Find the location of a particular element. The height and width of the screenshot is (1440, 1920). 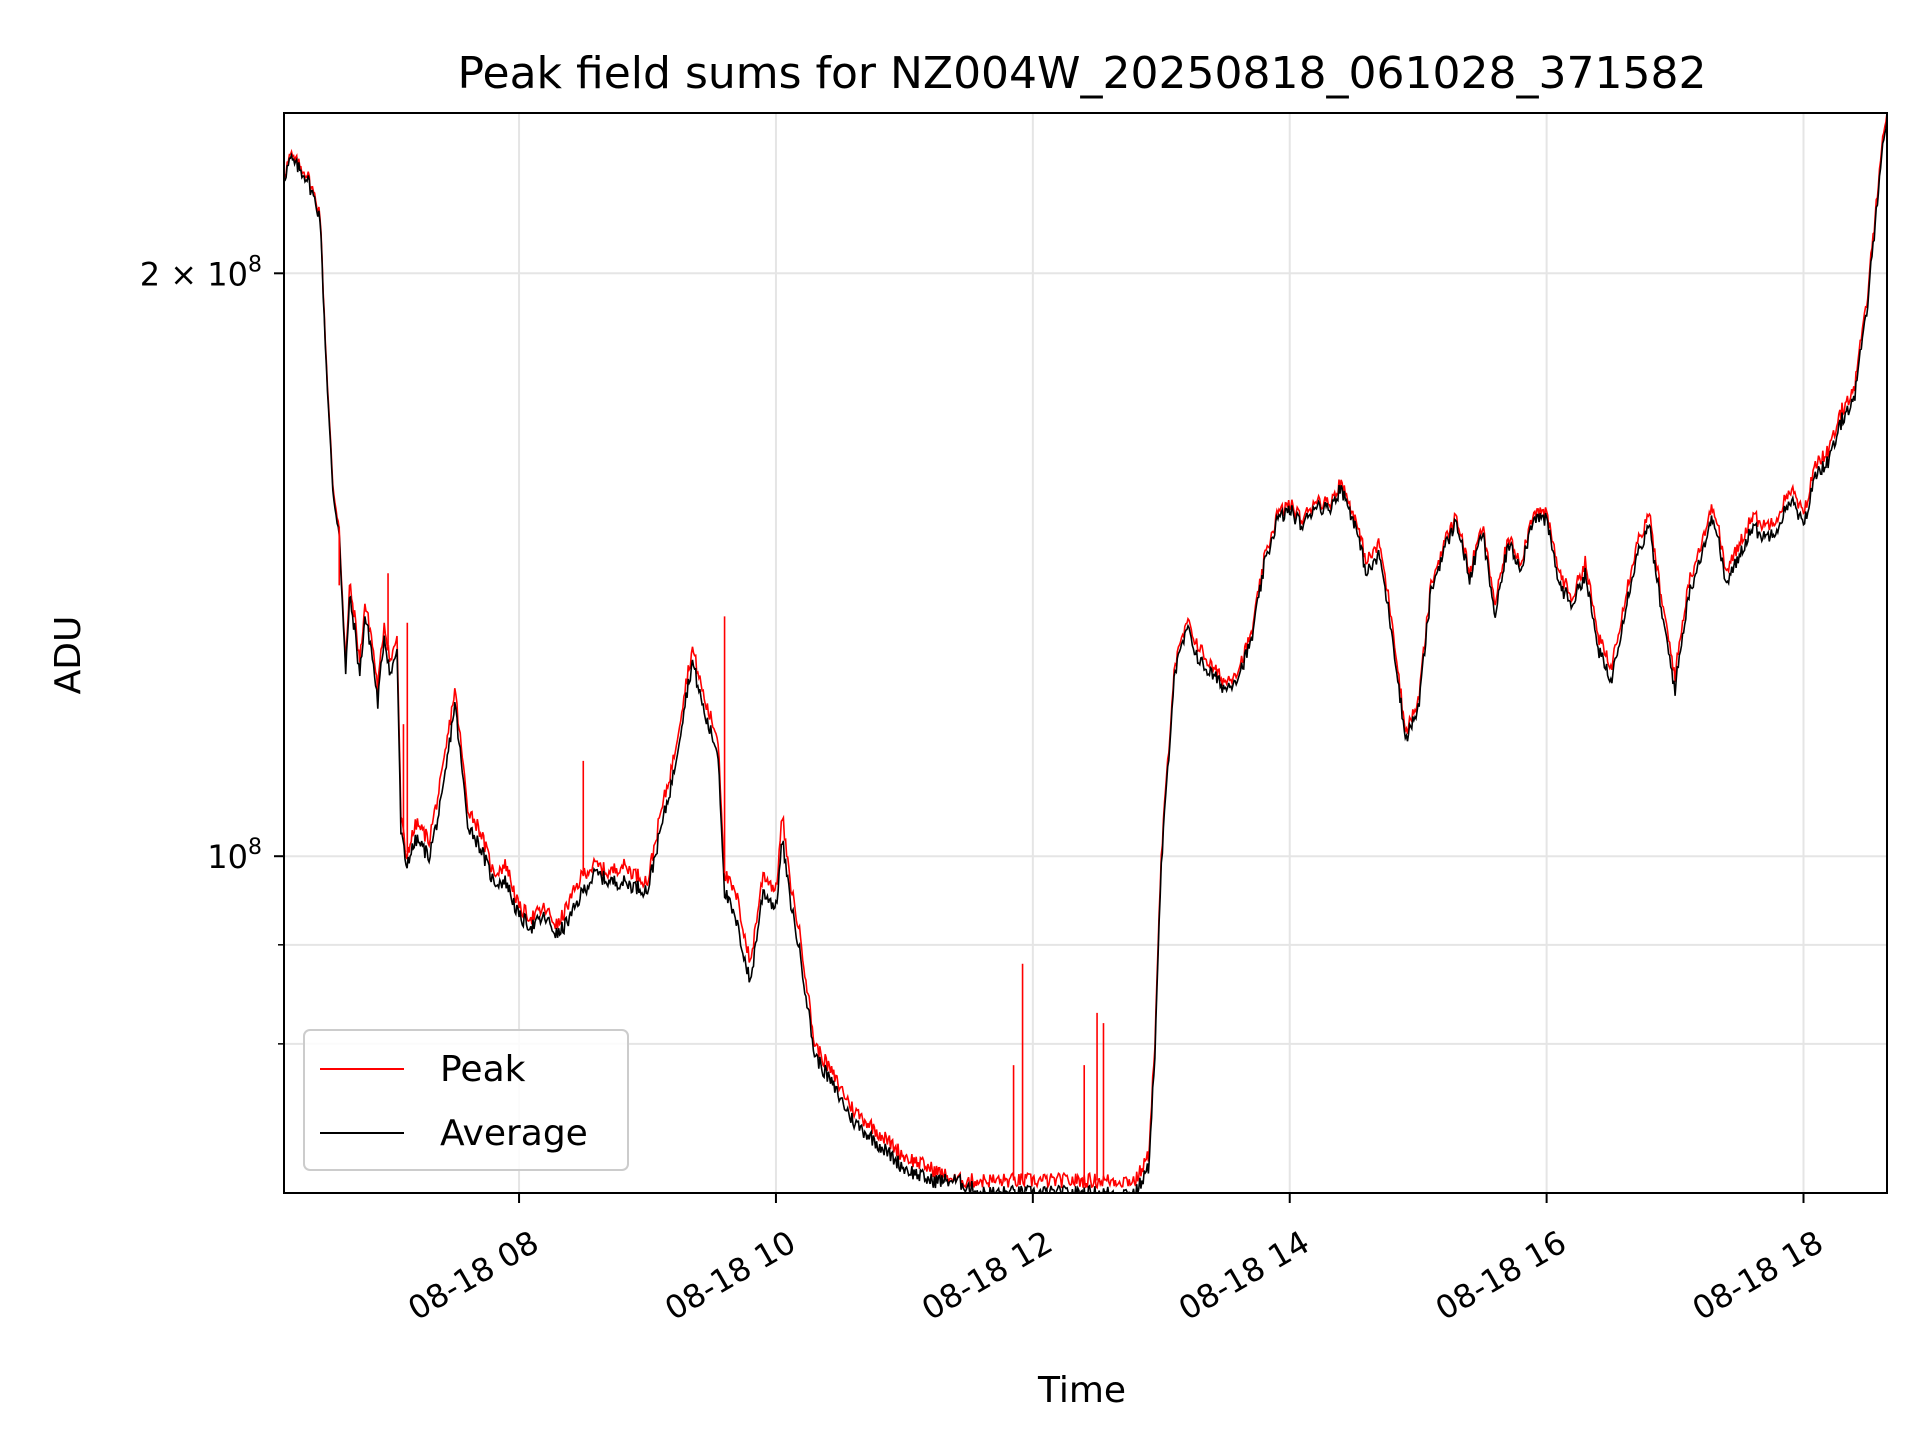

y-tick-label: 2 × 108 is located at coordinates (201, 272).